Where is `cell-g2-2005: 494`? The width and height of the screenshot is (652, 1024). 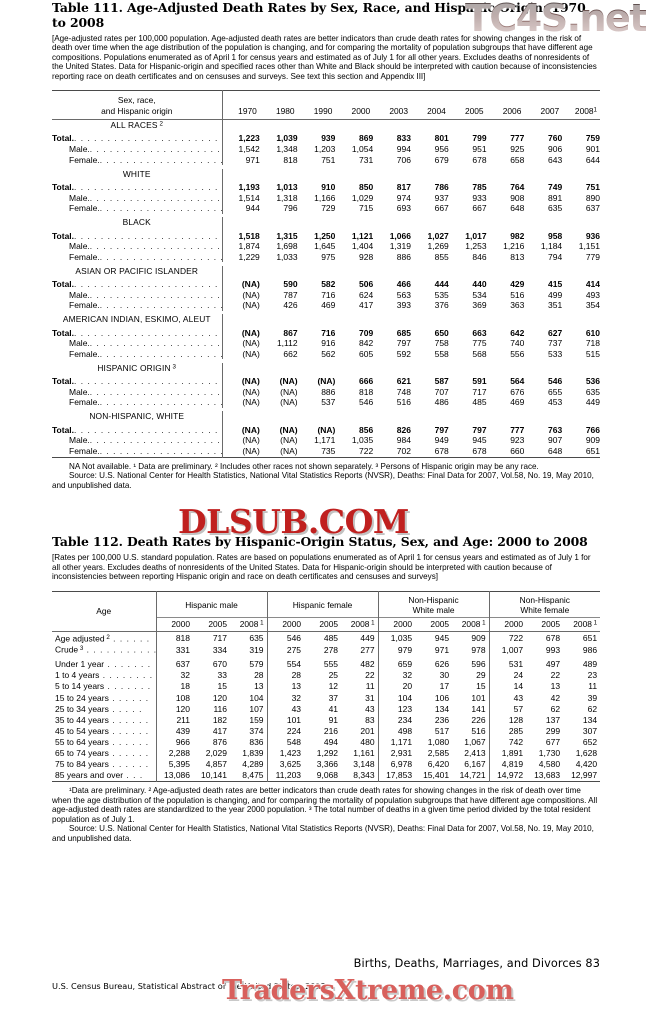 cell-g2-2005: 494 is located at coordinates (331, 741).